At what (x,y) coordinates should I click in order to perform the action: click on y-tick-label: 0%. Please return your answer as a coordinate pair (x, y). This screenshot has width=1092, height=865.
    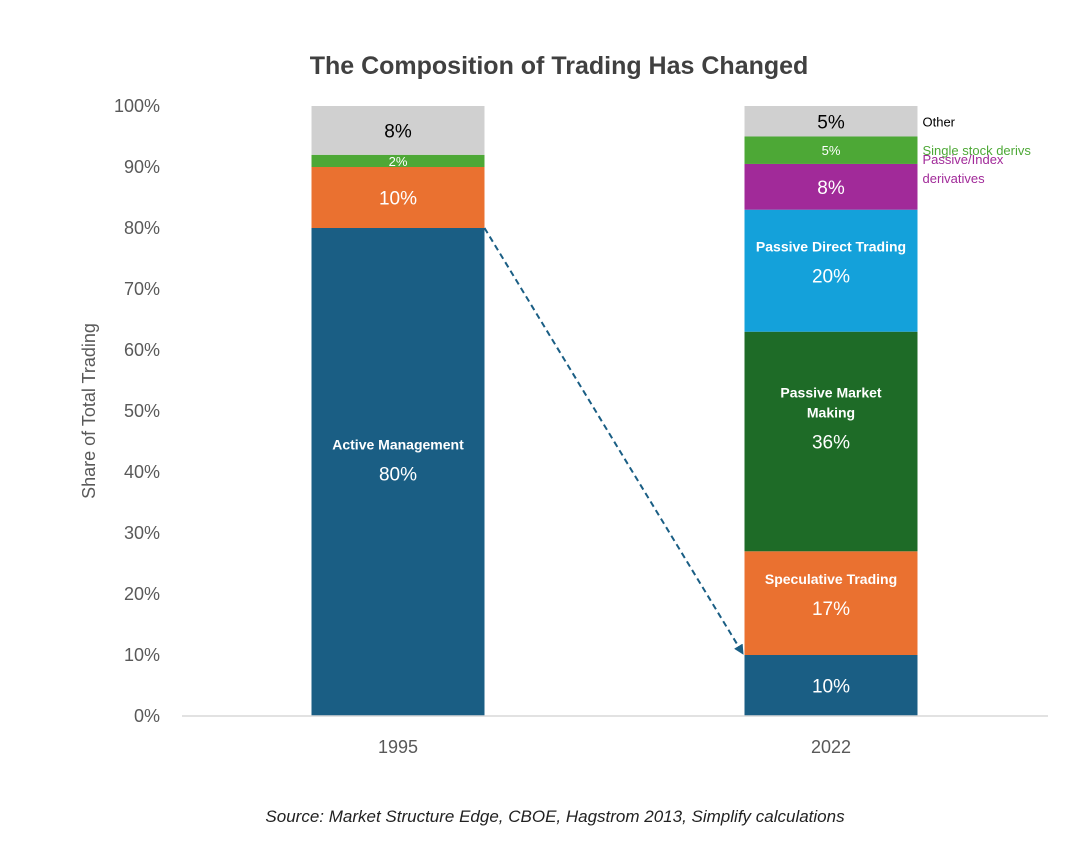
    Looking at the image, I should click on (147, 716).